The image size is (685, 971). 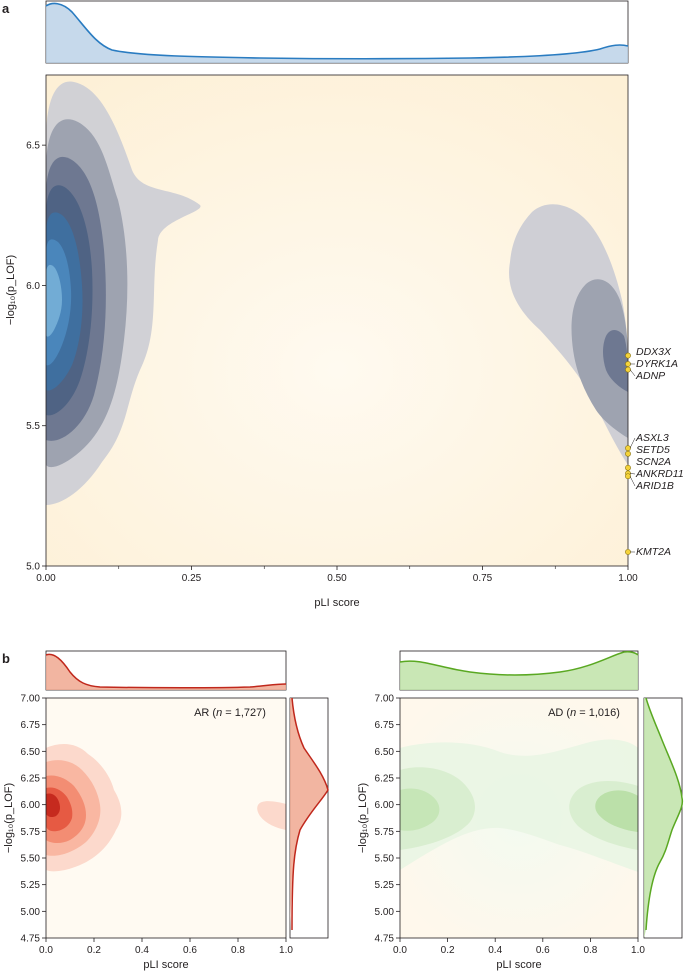 I want to click on y-tick-label: 5.5, so click(x=33, y=426).